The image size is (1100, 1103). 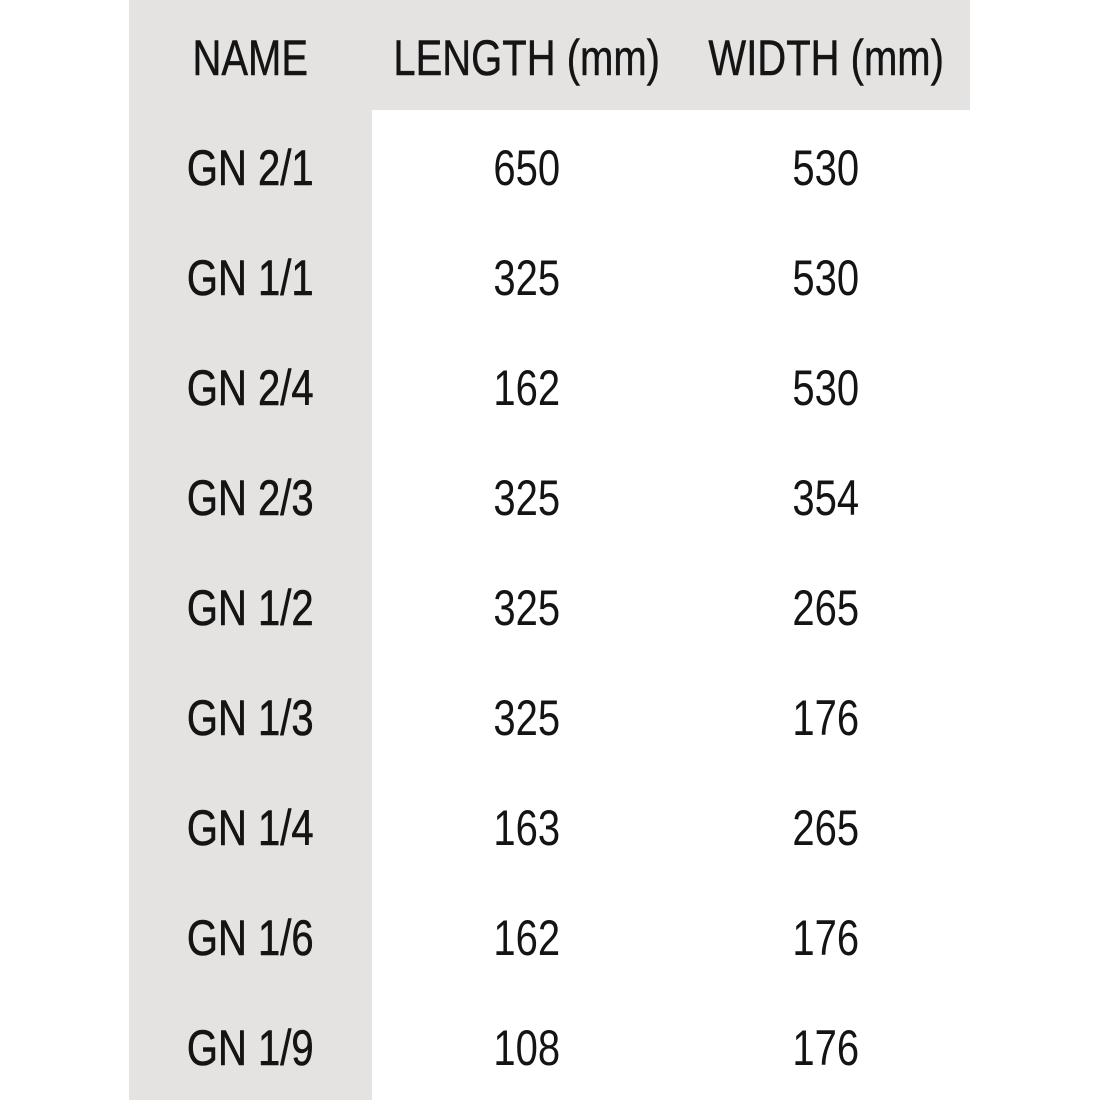 I want to click on cell-text: GN 2/1, so click(x=250, y=168).